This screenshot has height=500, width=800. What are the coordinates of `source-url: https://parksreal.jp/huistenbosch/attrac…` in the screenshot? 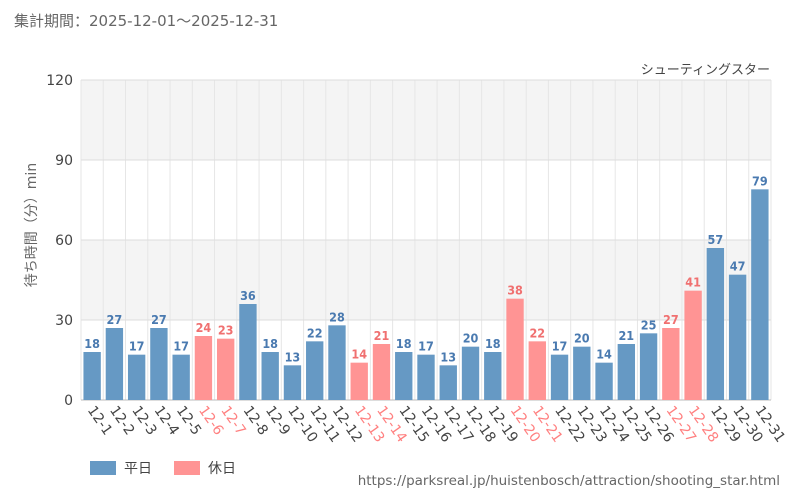 It's located at (568, 481).